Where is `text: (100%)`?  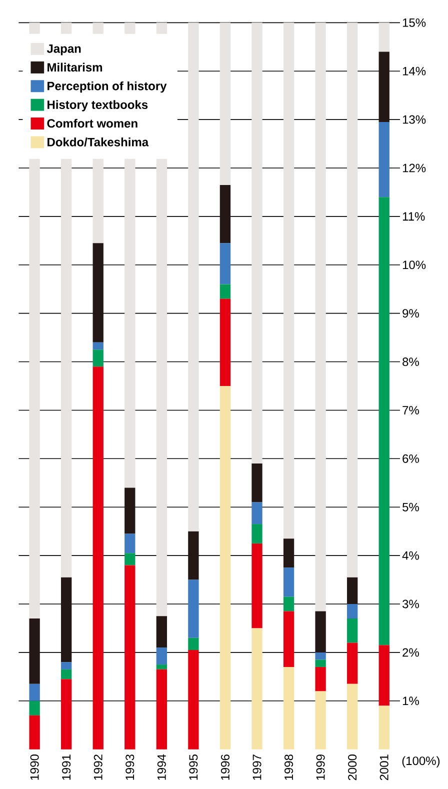 text: (100%) is located at coordinates (421, 762).